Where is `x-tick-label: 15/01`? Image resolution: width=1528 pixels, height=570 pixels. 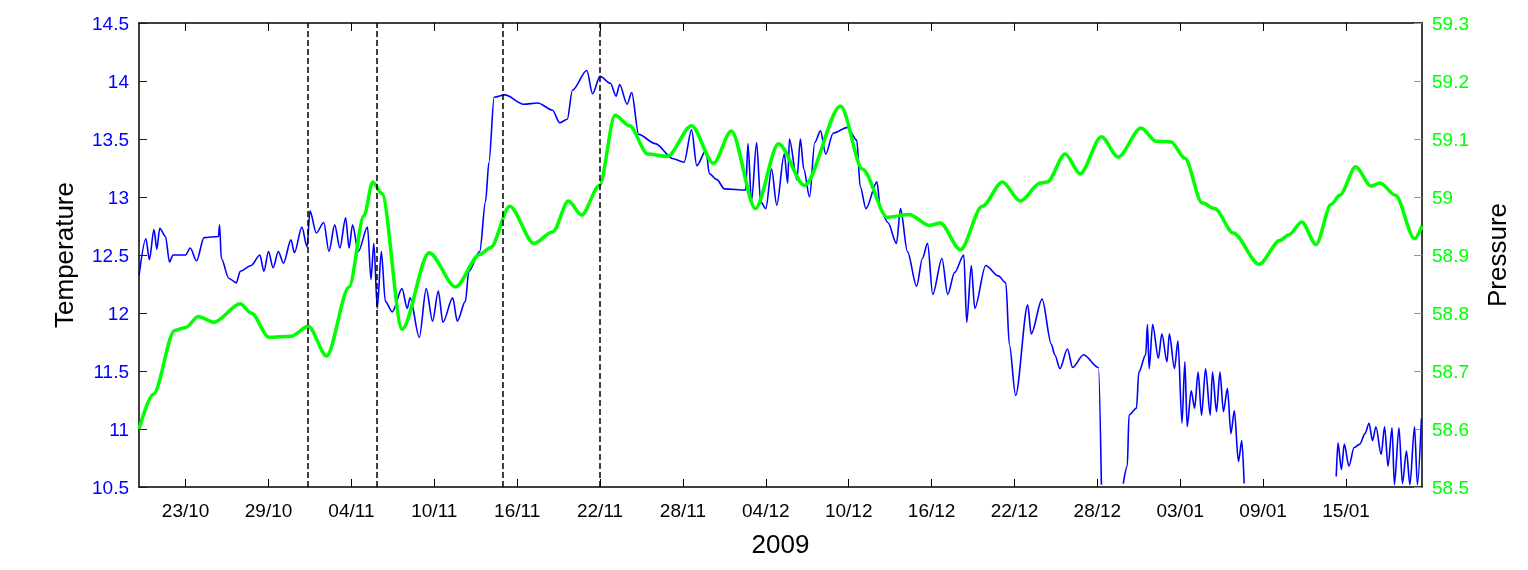
x-tick-label: 15/01 is located at coordinates (1346, 510).